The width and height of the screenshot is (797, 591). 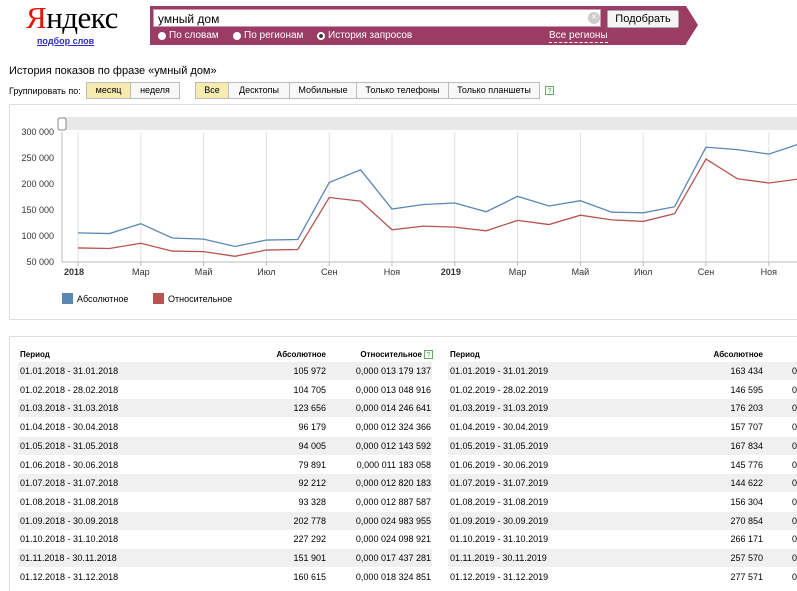 What do you see at coordinates (155, 90) in the screenshot?
I see `group-week-button: неделя` at bounding box center [155, 90].